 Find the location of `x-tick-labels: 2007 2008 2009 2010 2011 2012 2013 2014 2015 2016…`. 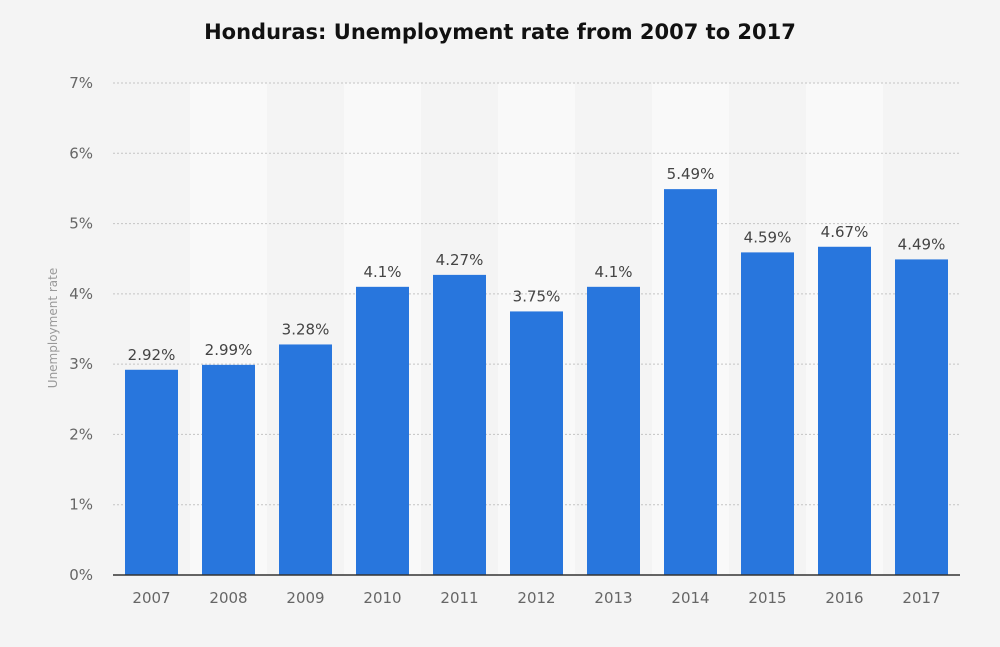

x-tick-labels: 2007 2008 2009 2010 2011 2012 2013 2014 2015 2016… is located at coordinates (536, 598).